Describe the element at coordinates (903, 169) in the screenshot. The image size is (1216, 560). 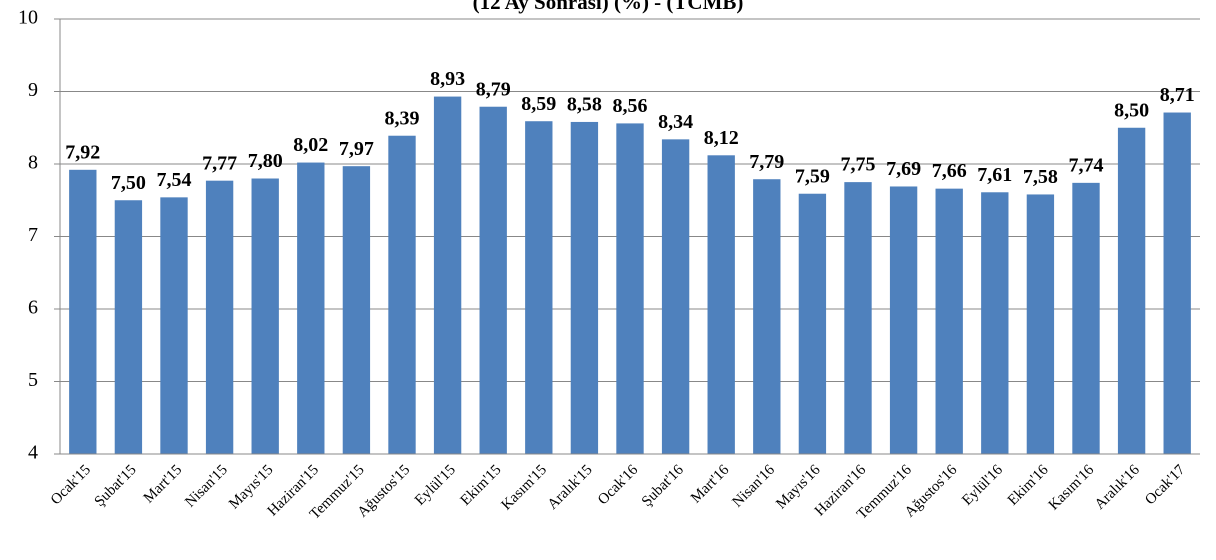
I see `data-label: 7,69` at that location.